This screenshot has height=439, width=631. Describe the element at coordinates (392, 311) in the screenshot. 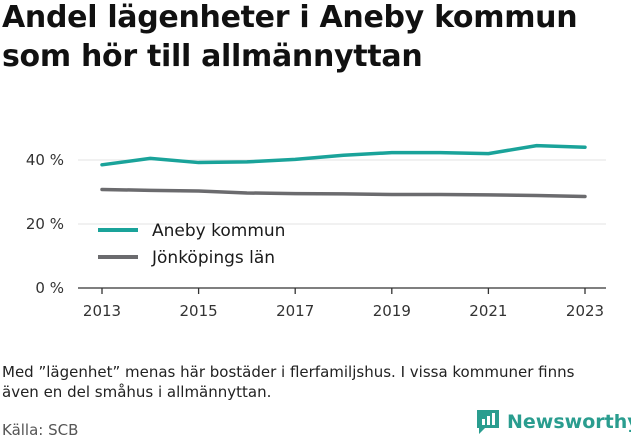

I see `x-tick-label: 2019` at that location.